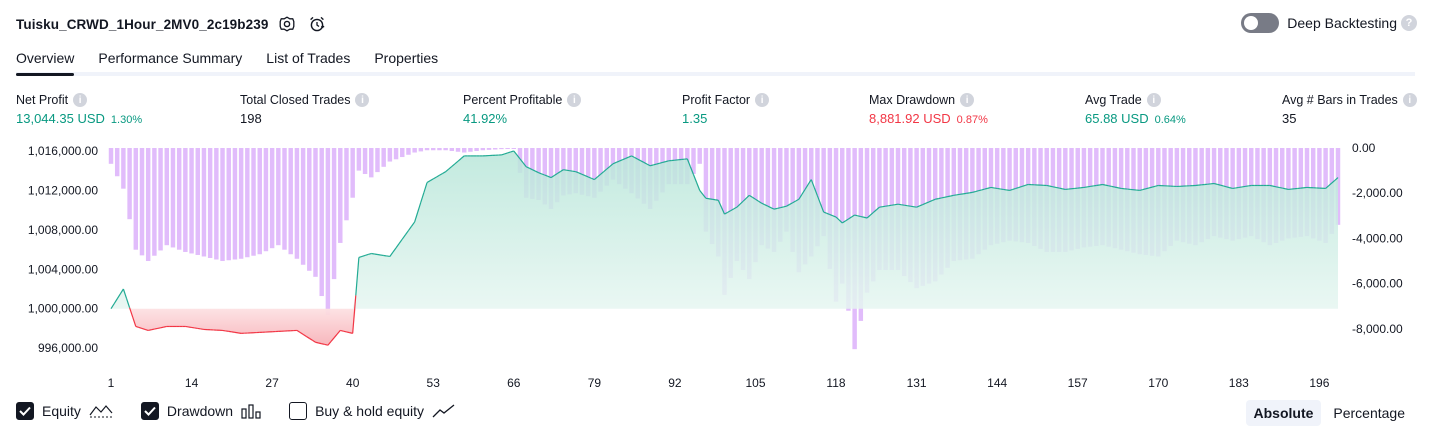 This screenshot has width=1431, height=438. What do you see at coordinates (835, 383) in the screenshot?
I see `x-axis-tick-label: 118` at bounding box center [835, 383].